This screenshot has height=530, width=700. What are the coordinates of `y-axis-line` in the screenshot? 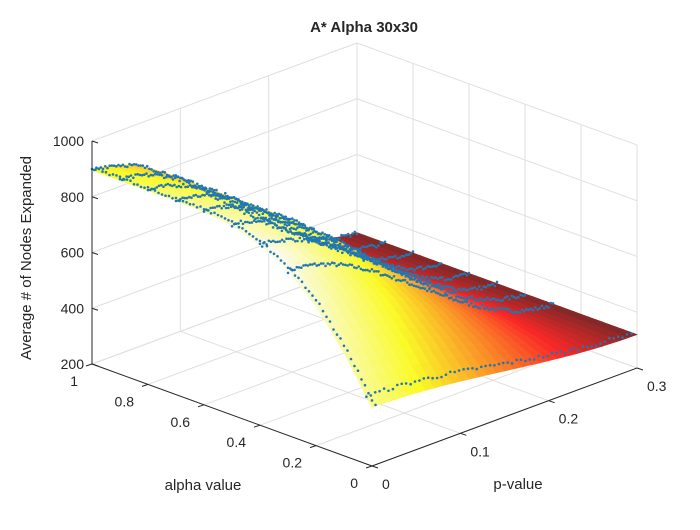 It's located at (504, 417).